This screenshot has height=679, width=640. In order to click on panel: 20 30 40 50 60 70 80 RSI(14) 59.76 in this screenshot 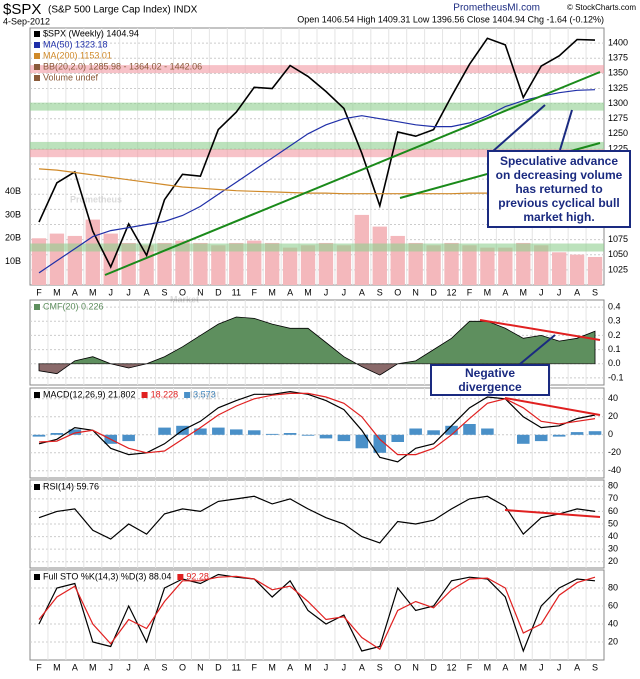, I will do `click(323, 524)`.